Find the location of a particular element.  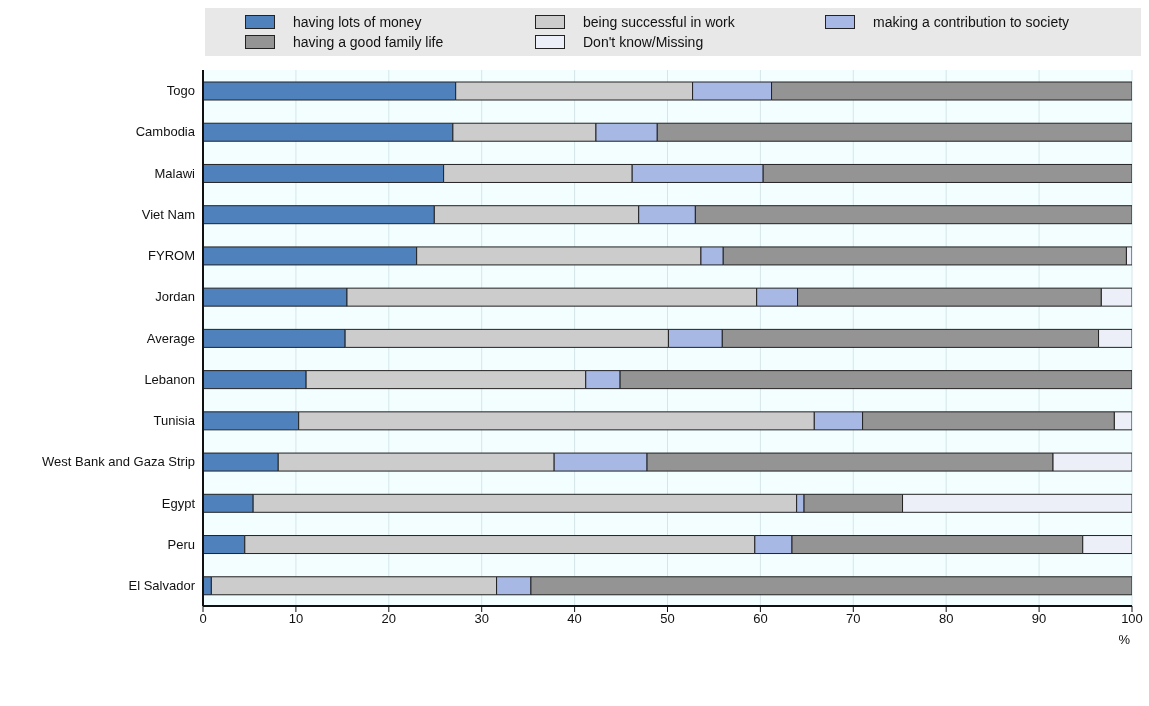

x-tick-label: 80 is located at coordinates (946, 619).